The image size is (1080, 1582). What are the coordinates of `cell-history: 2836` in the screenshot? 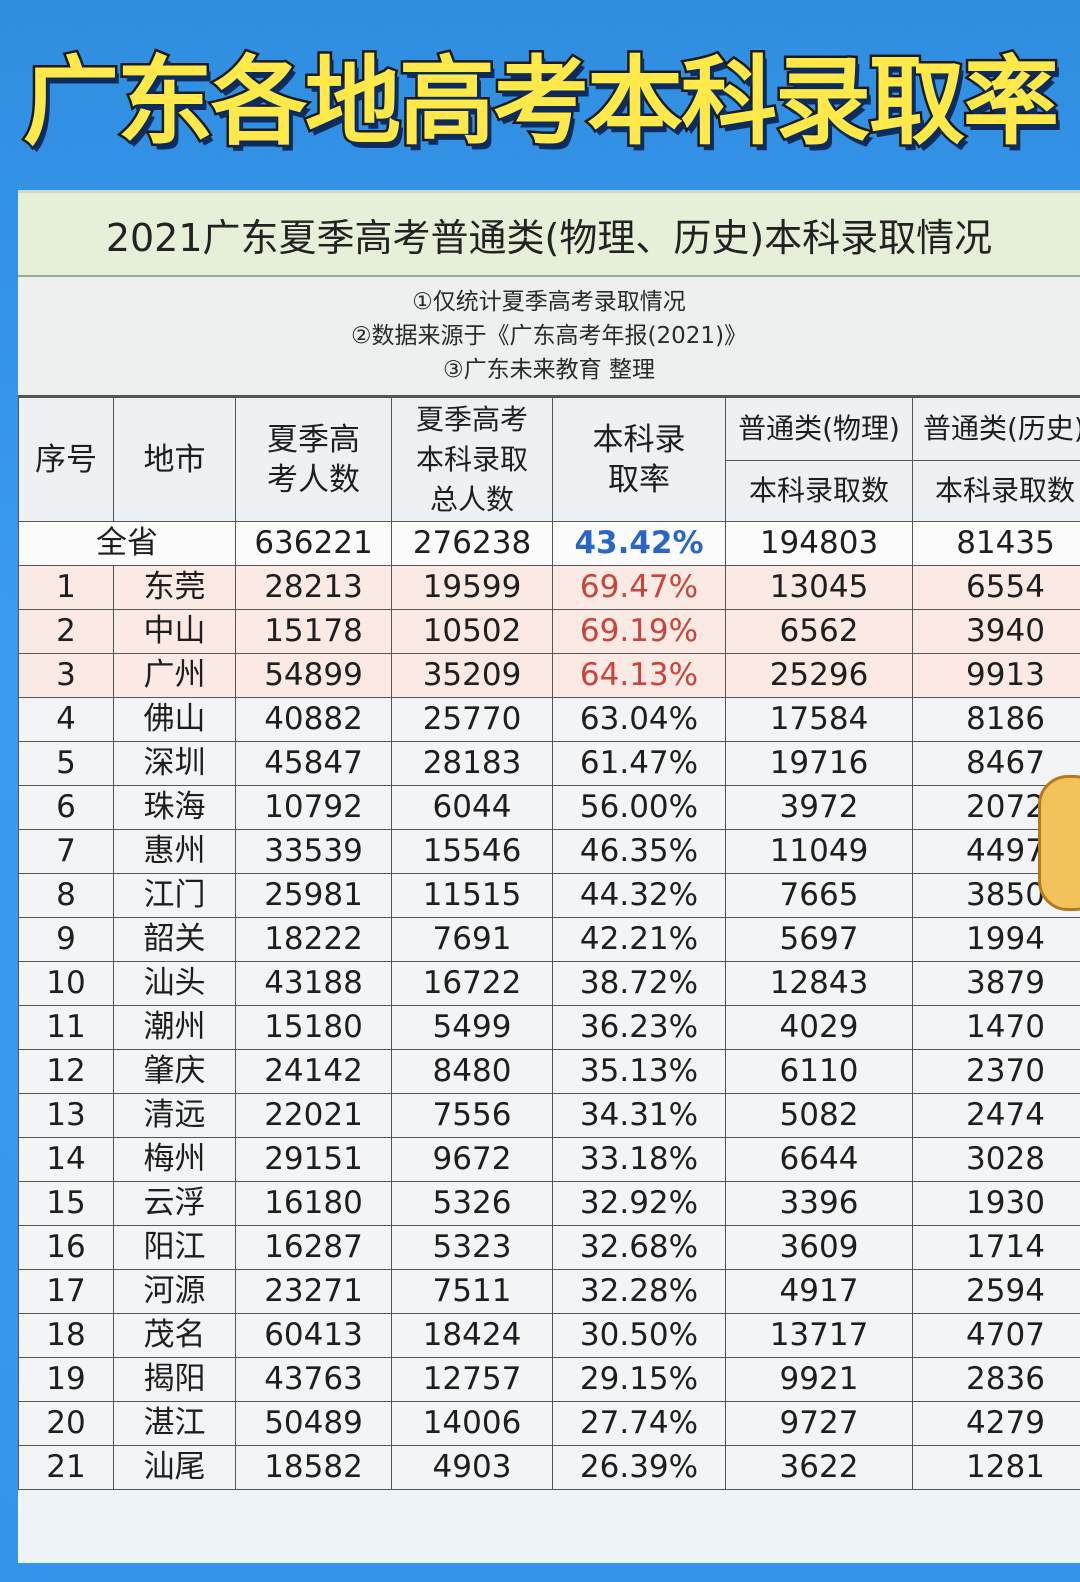 It's located at (996, 1379).